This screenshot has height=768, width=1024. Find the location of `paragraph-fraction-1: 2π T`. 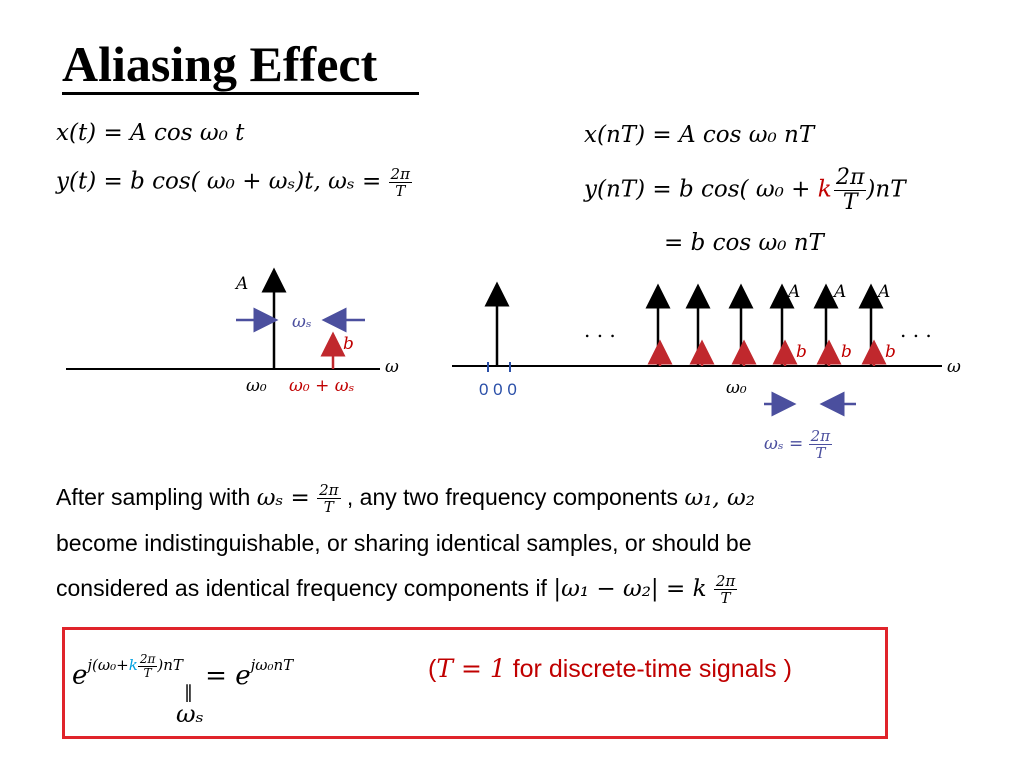

paragraph-fraction-1: 2π T is located at coordinates (329, 499).